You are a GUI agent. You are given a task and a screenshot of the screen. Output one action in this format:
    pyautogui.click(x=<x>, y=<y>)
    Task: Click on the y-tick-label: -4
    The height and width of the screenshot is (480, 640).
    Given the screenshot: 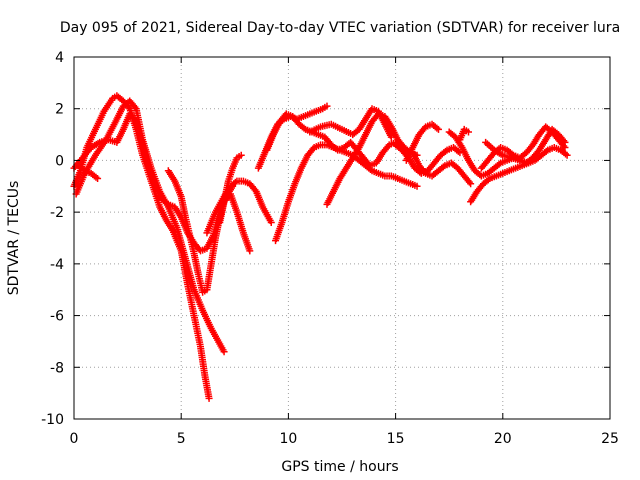 What is the action you would take?
    pyautogui.click(x=57, y=265)
    